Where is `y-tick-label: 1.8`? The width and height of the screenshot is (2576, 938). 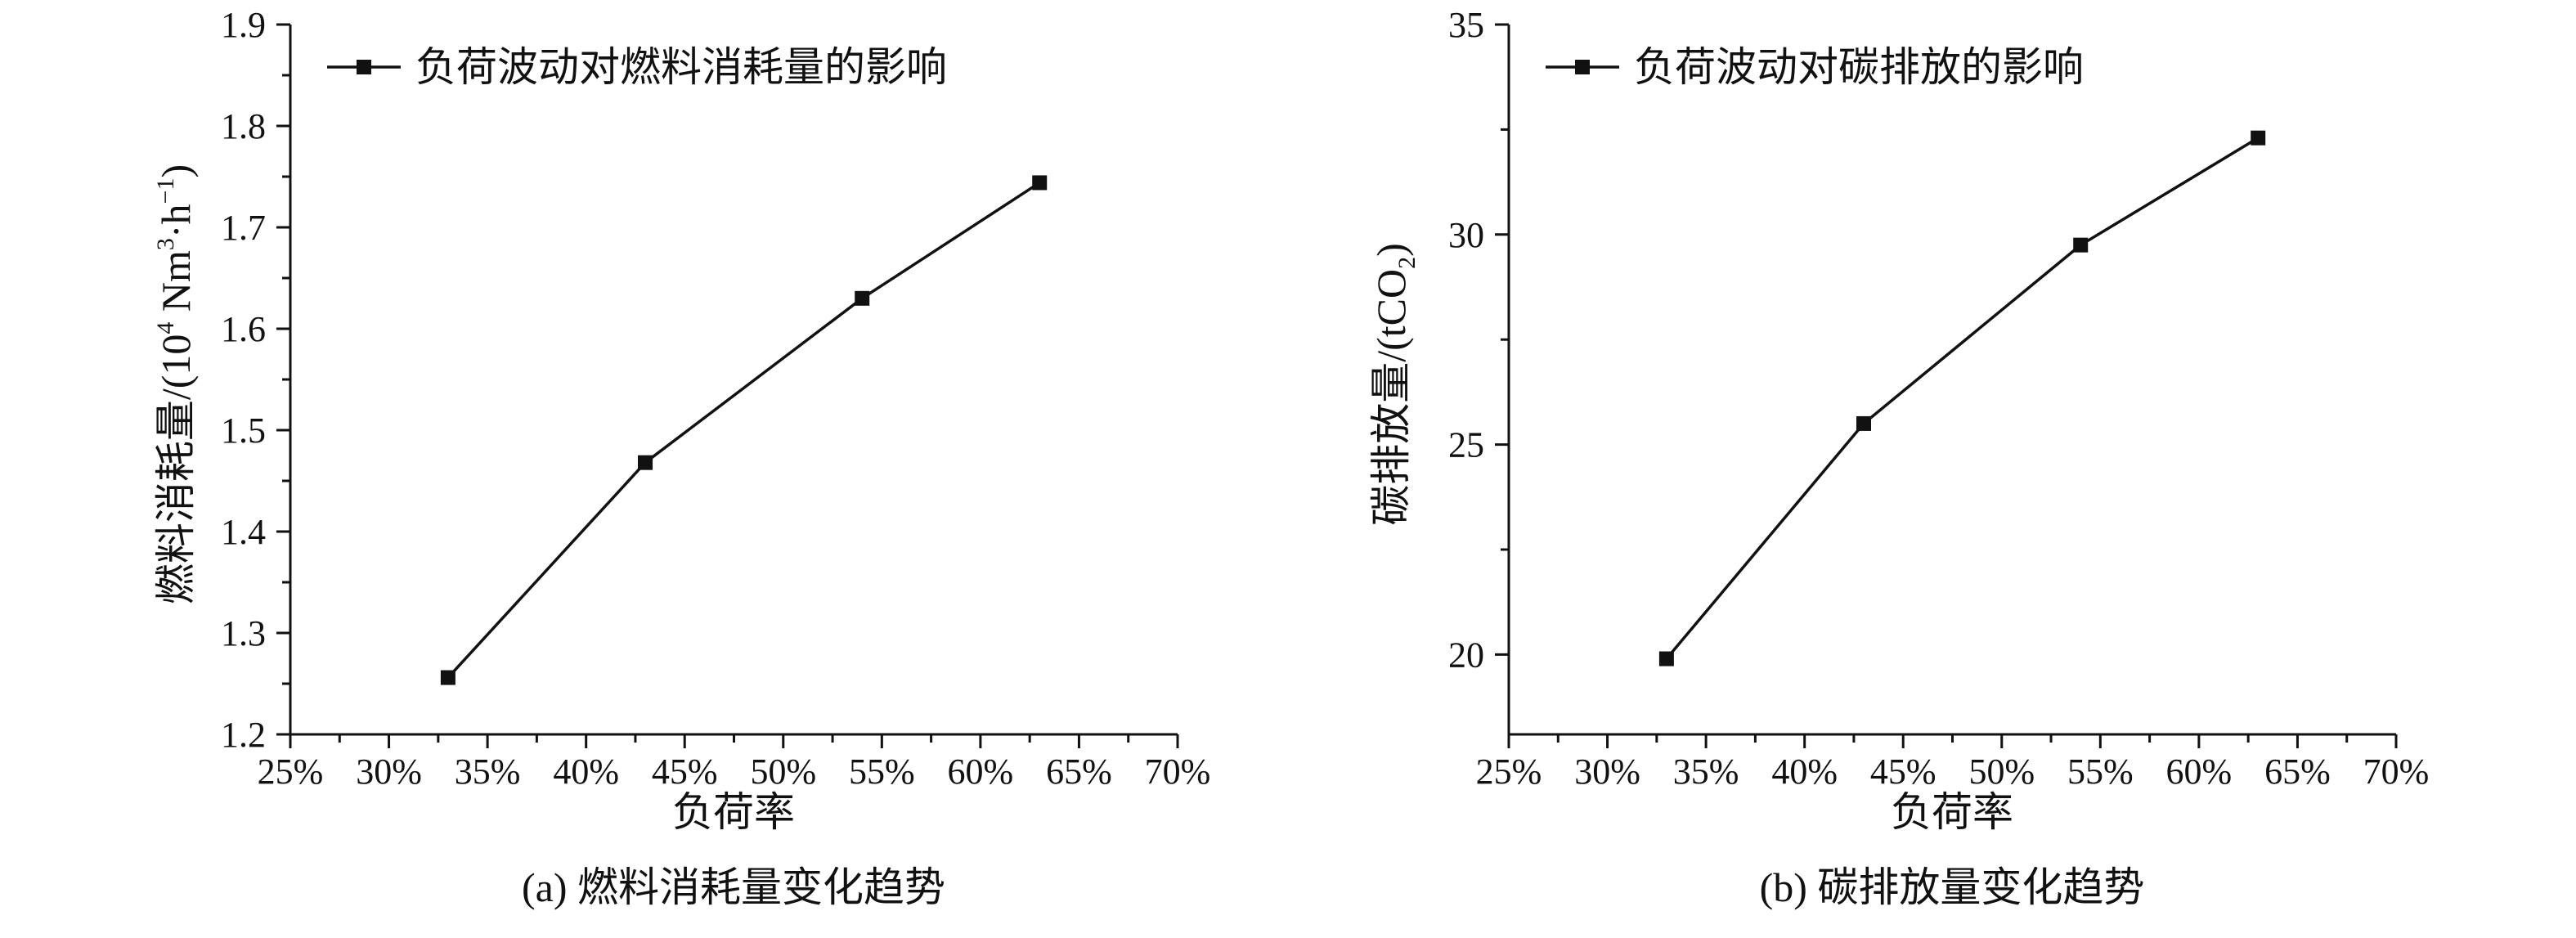
y-tick-label: 1.8 is located at coordinates (244, 126).